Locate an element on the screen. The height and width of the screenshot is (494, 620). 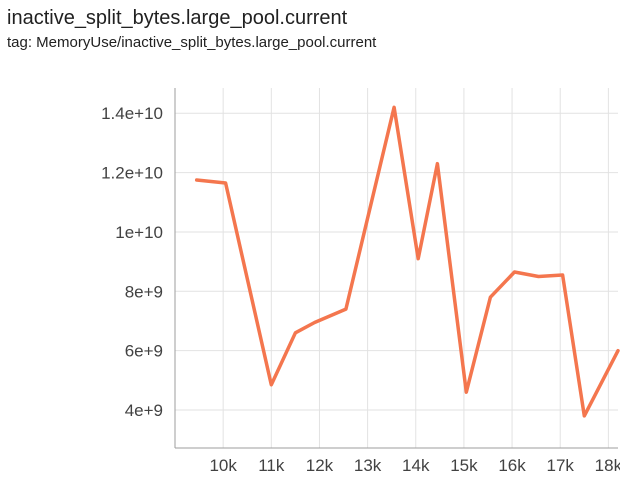
x-tick-label: 18k is located at coordinates (607, 465).